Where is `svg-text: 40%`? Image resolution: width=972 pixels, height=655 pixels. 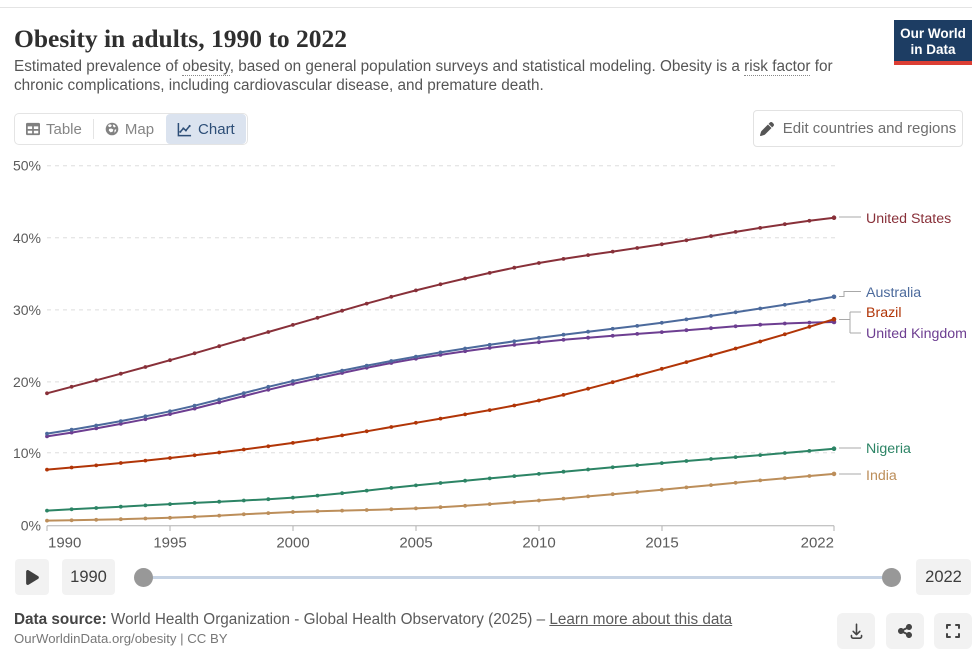
svg-text: 40% is located at coordinates (27, 238).